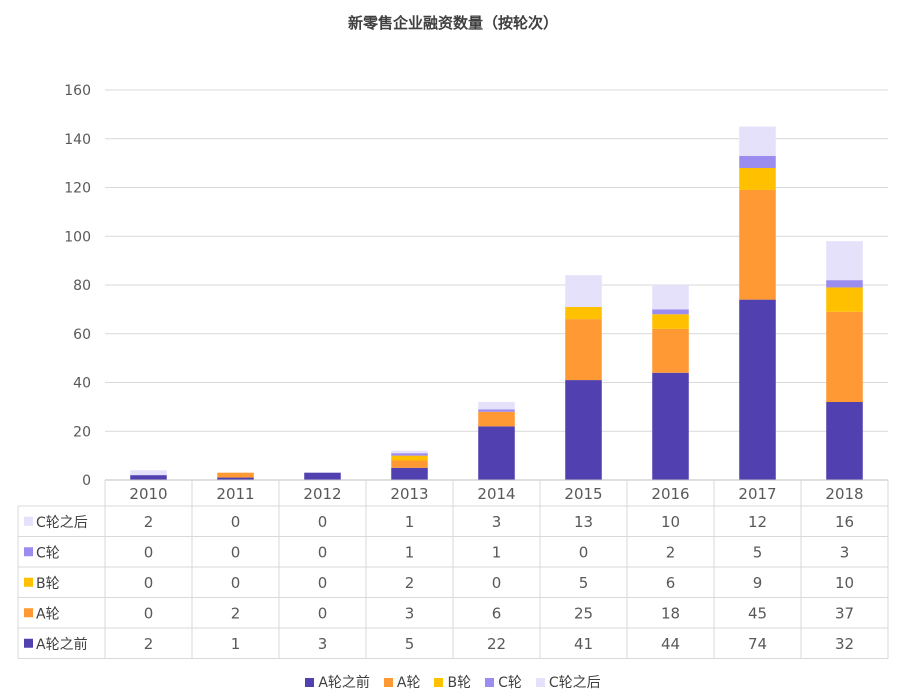 This screenshot has width=906, height=700. Describe the element at coordinates (235, 494) in the screenshot. I see `x-tick-label: 2011` at that location.